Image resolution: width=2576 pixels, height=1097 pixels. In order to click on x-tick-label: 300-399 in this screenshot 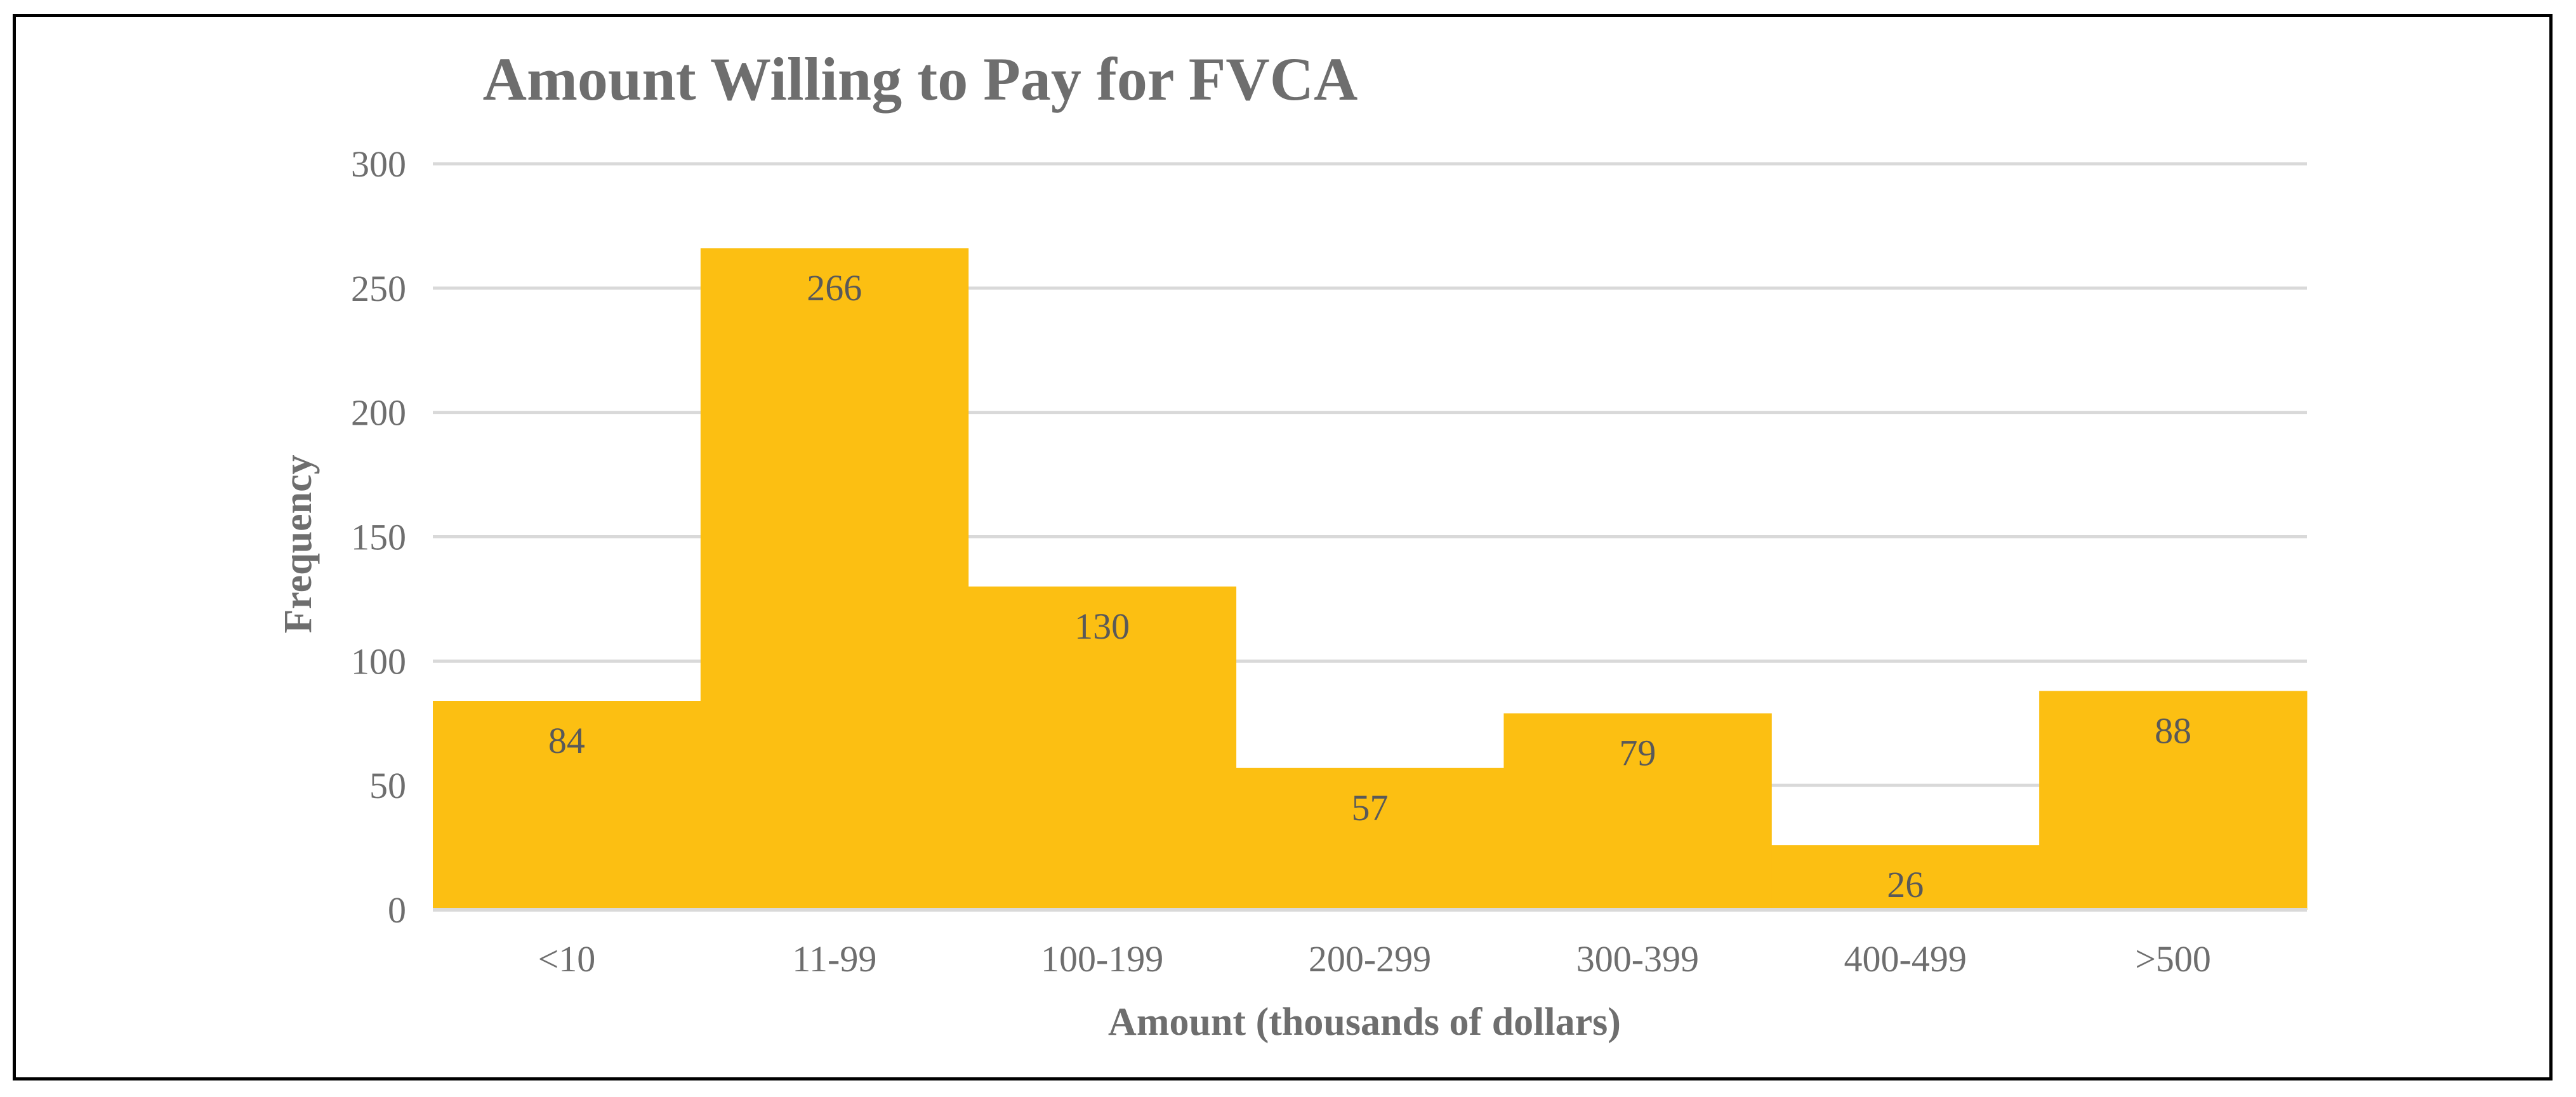, I will do `click(1638, 959)`.